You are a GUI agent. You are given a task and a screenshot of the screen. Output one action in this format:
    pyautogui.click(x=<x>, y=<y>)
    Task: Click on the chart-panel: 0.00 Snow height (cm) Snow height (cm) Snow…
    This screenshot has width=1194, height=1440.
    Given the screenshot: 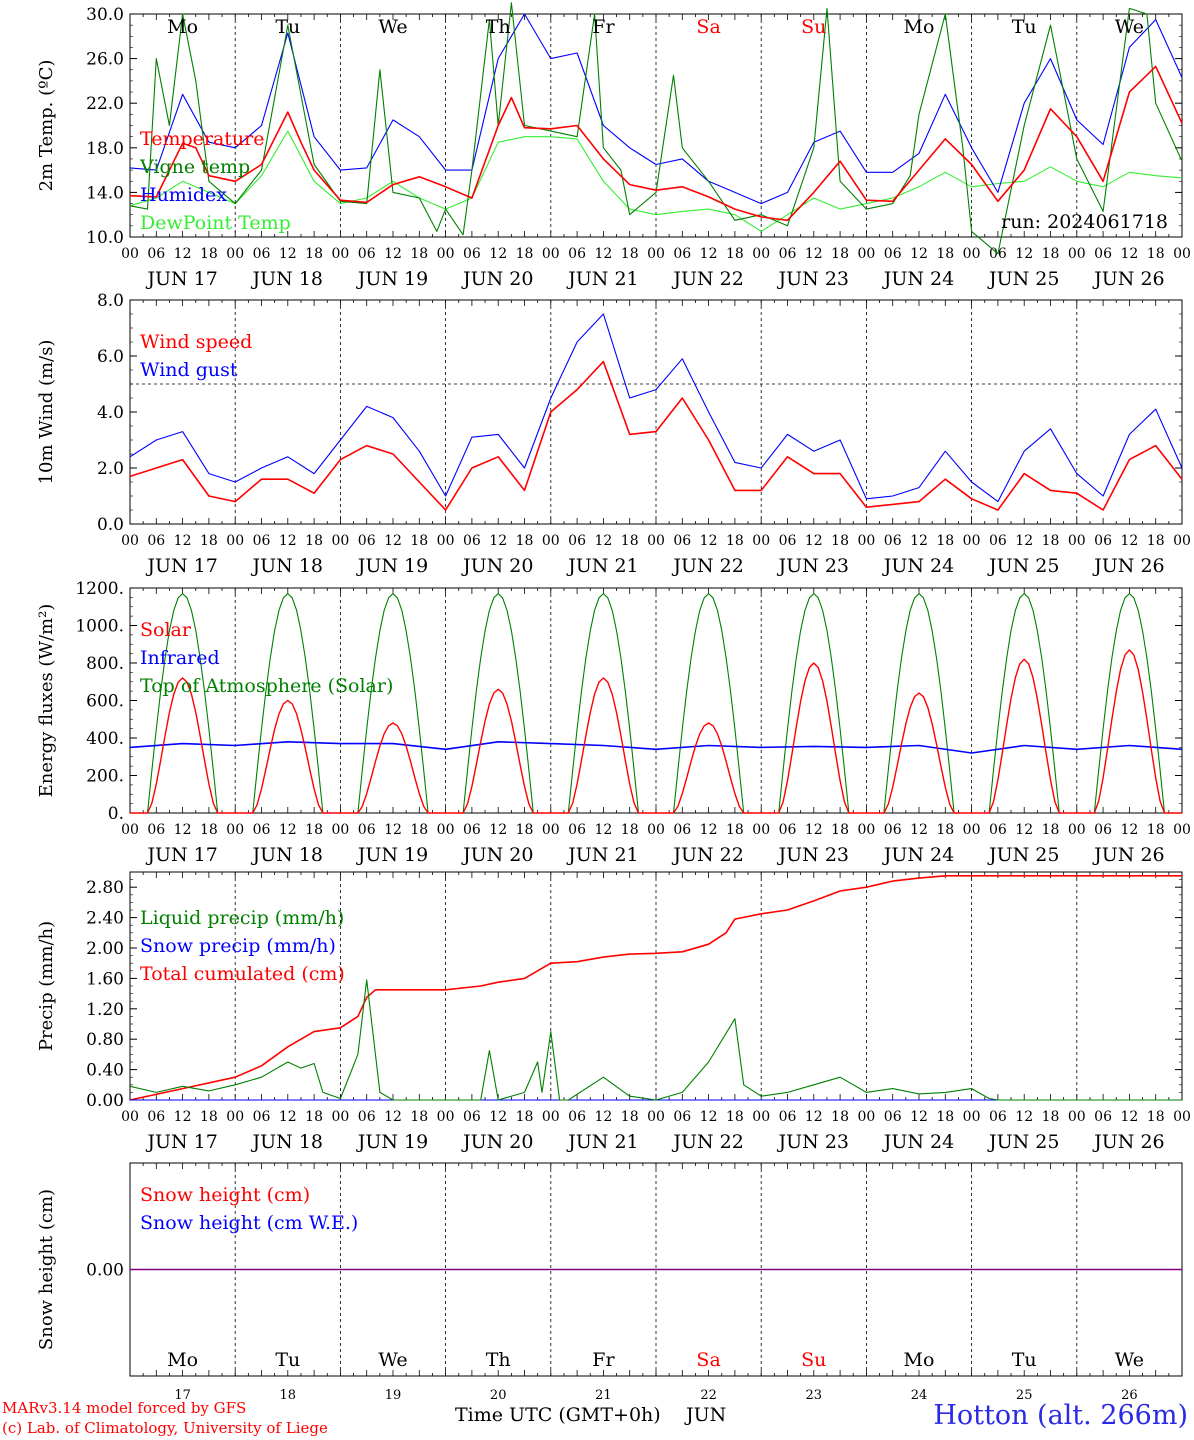 What is the action you would take?
    pyautogui.click(x=609, y=1269)
    